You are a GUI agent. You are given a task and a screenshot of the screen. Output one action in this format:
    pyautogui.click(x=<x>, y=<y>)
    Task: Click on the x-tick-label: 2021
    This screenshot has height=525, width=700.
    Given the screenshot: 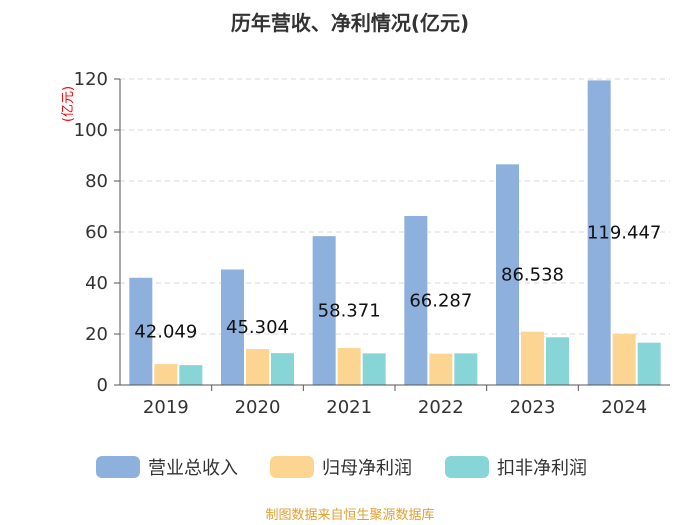 What is the action you would take?
    pyautogui.click(x=349, y=407)
    